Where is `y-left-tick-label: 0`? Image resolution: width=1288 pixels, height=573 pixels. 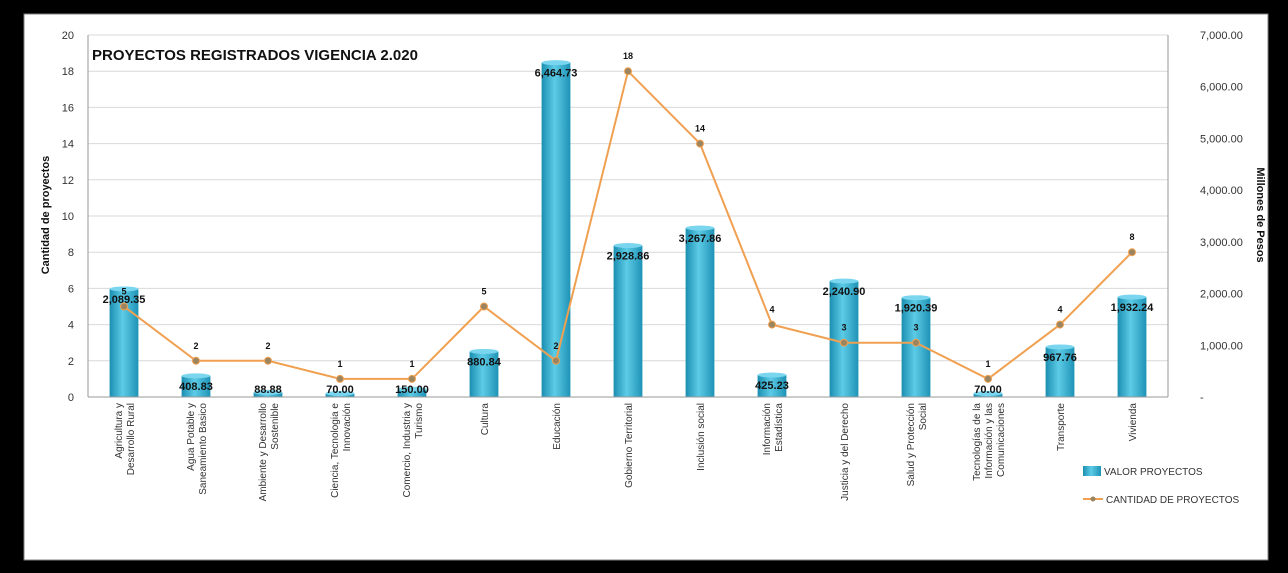 y-left-tick-label: 0 is located at coordinates (71, 398).